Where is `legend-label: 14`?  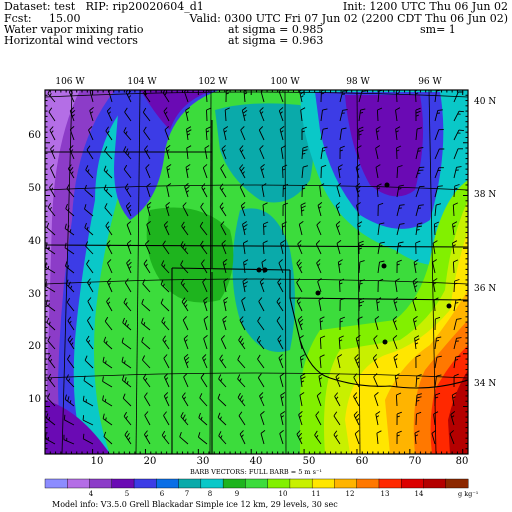 legend-label: 14 is located at coordinates (419, 494).